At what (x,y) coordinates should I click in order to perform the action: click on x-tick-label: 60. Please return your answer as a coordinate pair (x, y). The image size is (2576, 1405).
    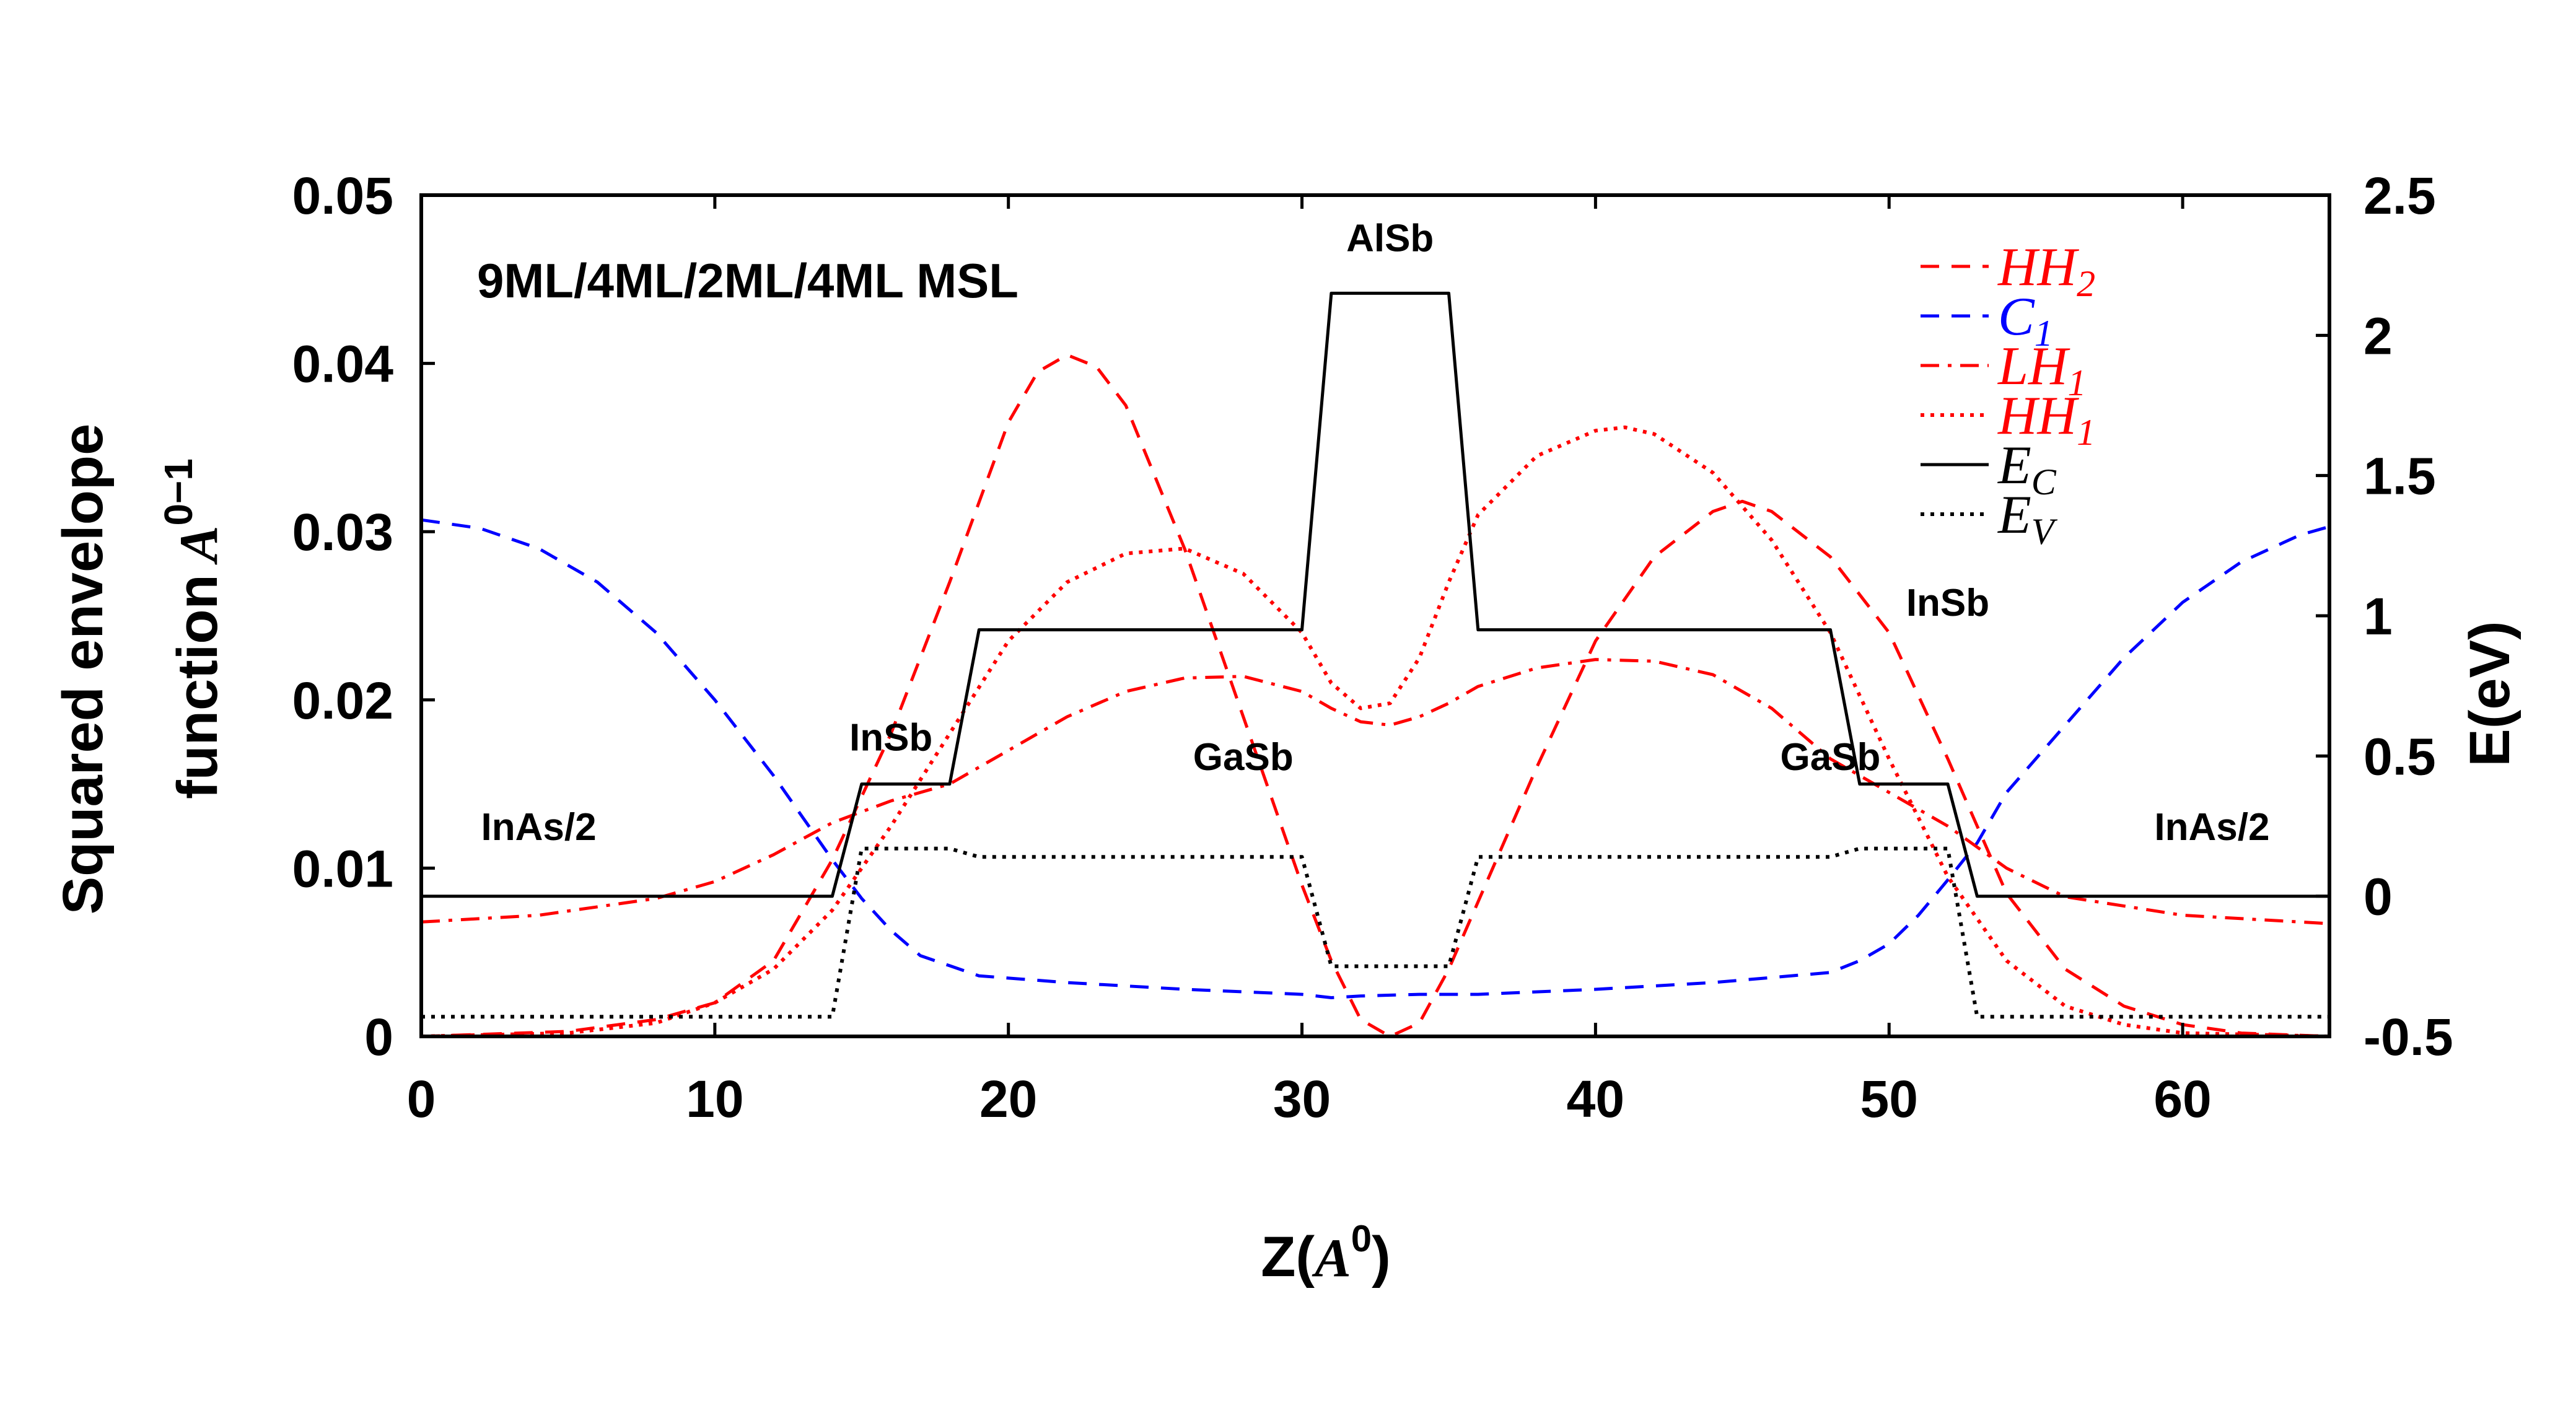
    Looking at the image, I should click on (2182, 1099).